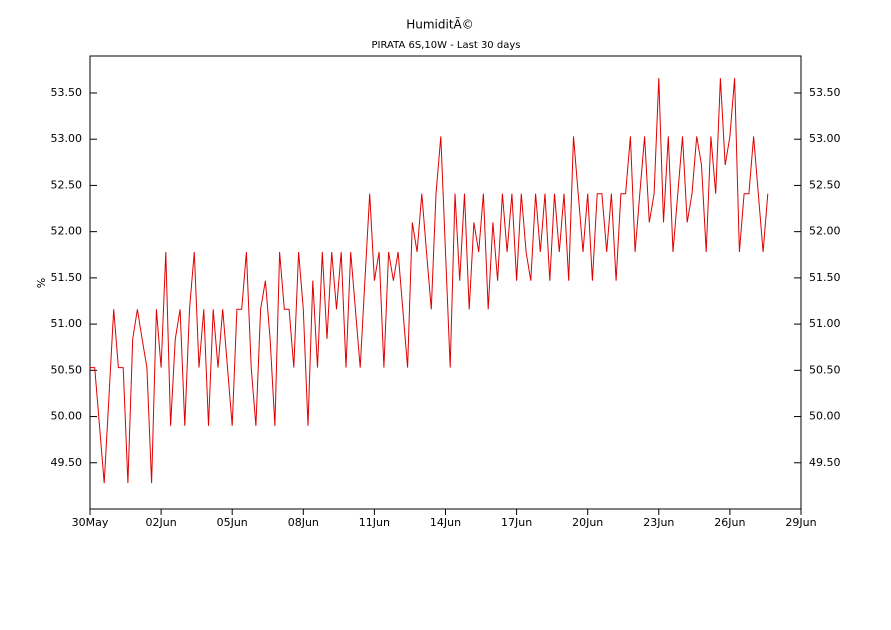 The height and width of the screenshot is (630, 891). What do you see at coordinates (67, 369) in the screenshot?
I see `y-tick-label: 50.50` at bounding box center [67, 369].